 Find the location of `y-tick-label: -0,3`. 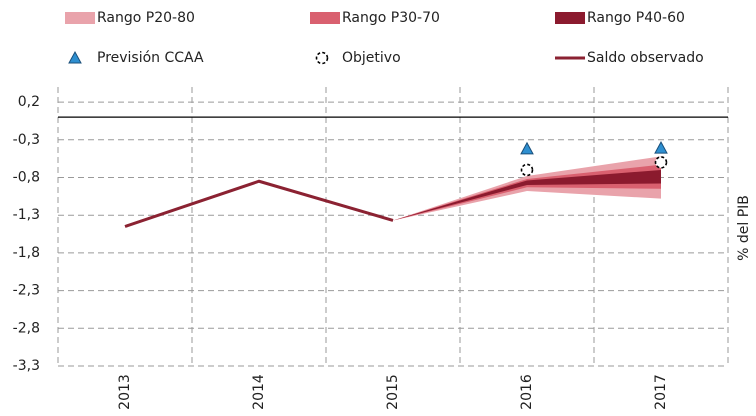

y-tick-label: -0,3 is located at coordinates (26, 140).